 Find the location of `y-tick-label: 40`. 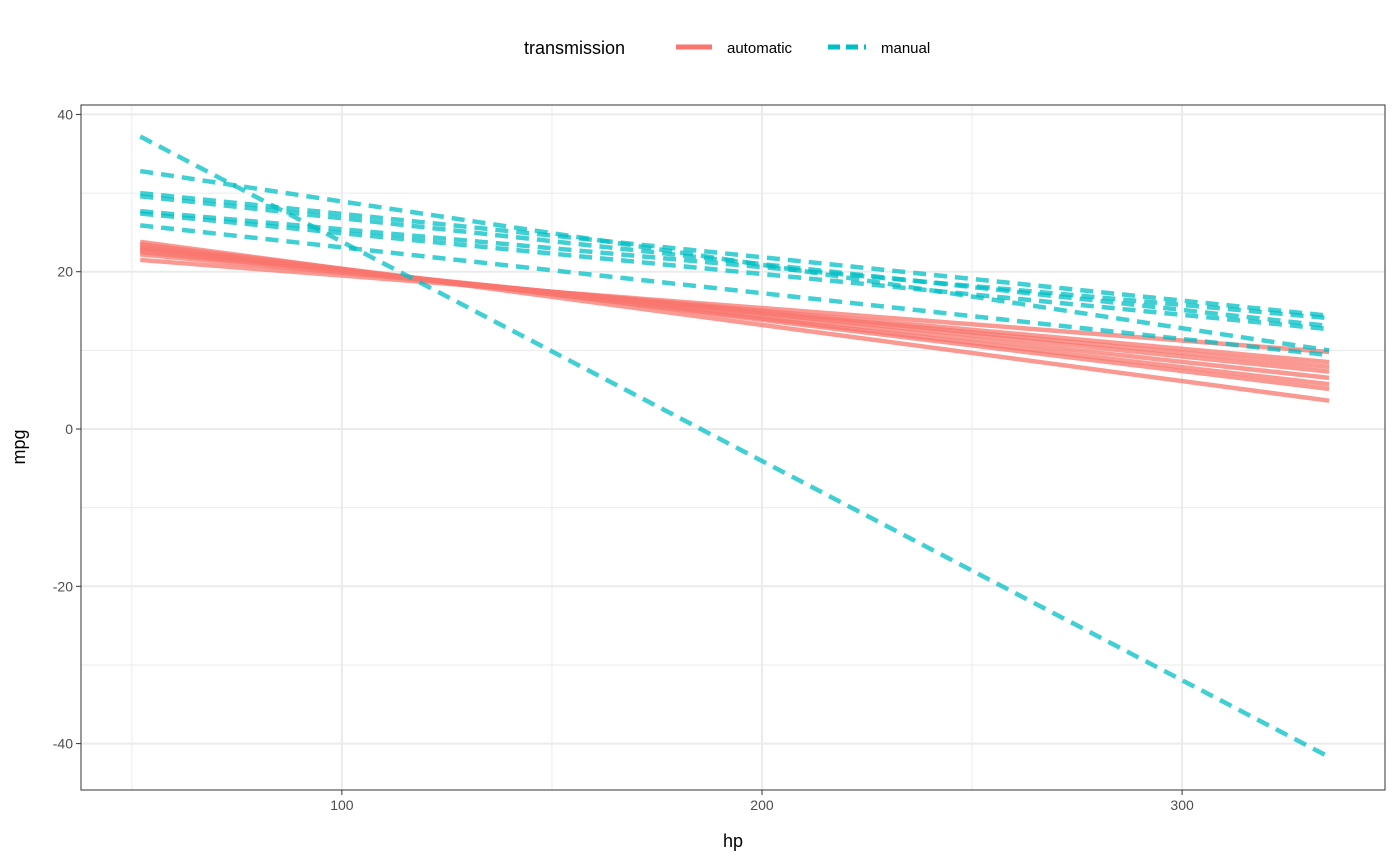

y-tick-label: 40 is located at coordinates (65, 114).